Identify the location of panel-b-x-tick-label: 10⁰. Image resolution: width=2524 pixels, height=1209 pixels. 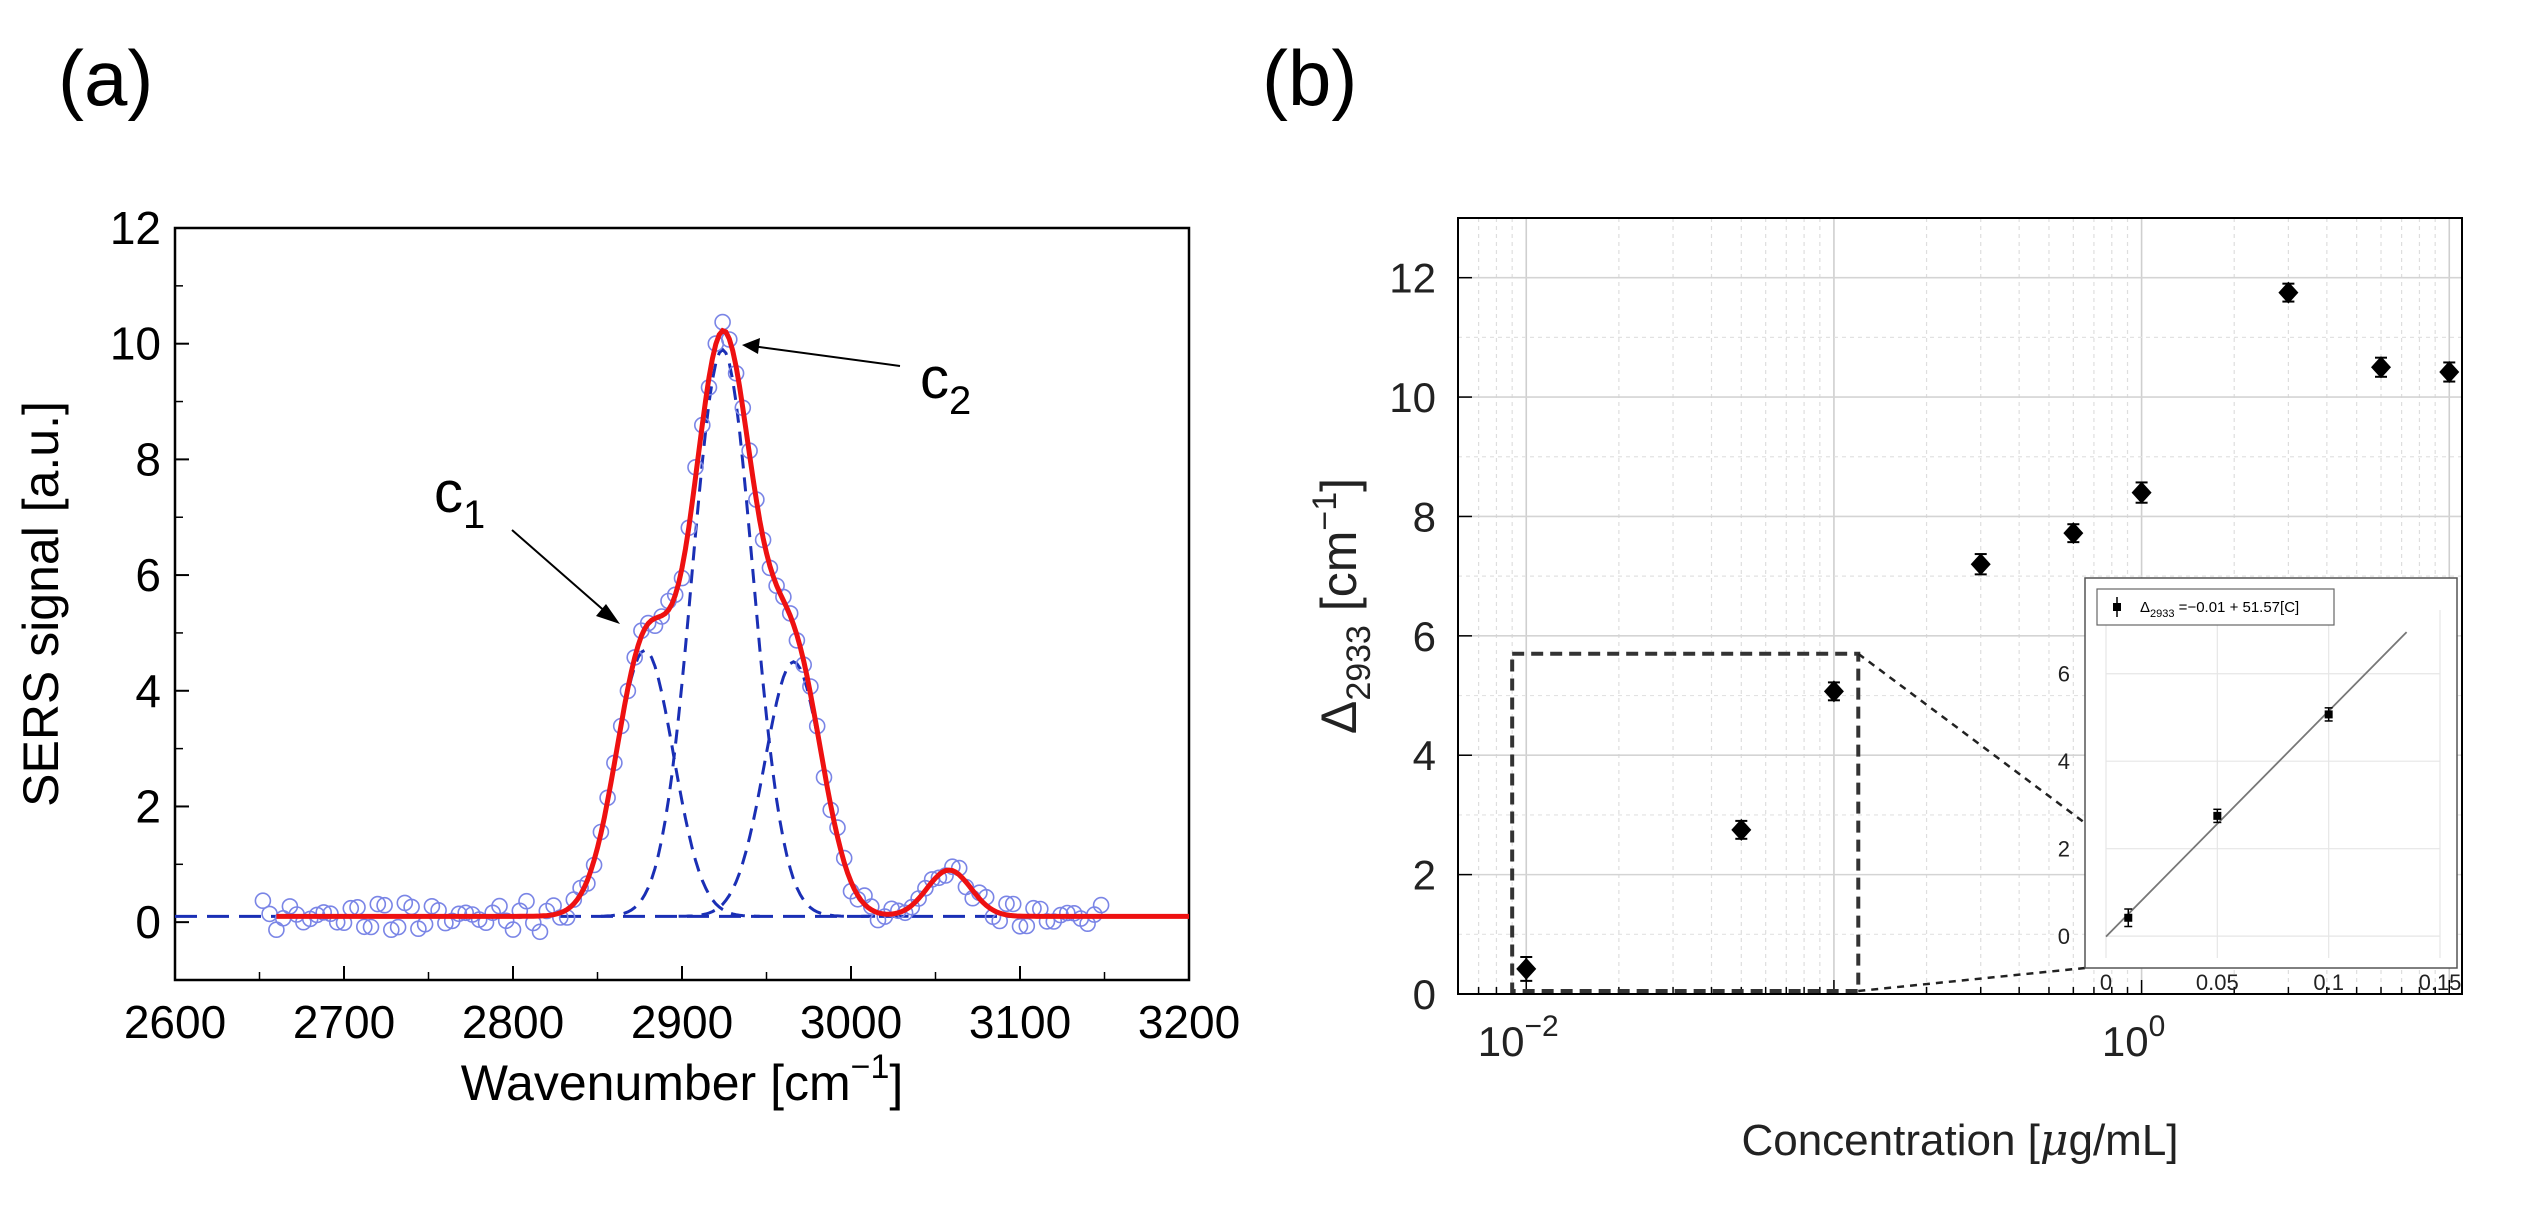
(2133, 1037).